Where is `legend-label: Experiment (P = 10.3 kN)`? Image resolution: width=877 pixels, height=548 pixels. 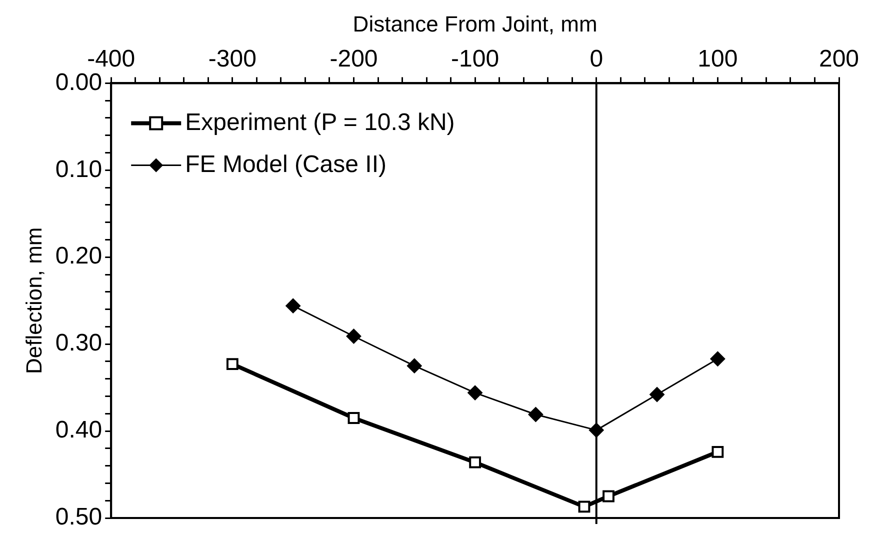
legend-label: Experiment (P = 10.3 kN) is located at coordinates (320, 122).